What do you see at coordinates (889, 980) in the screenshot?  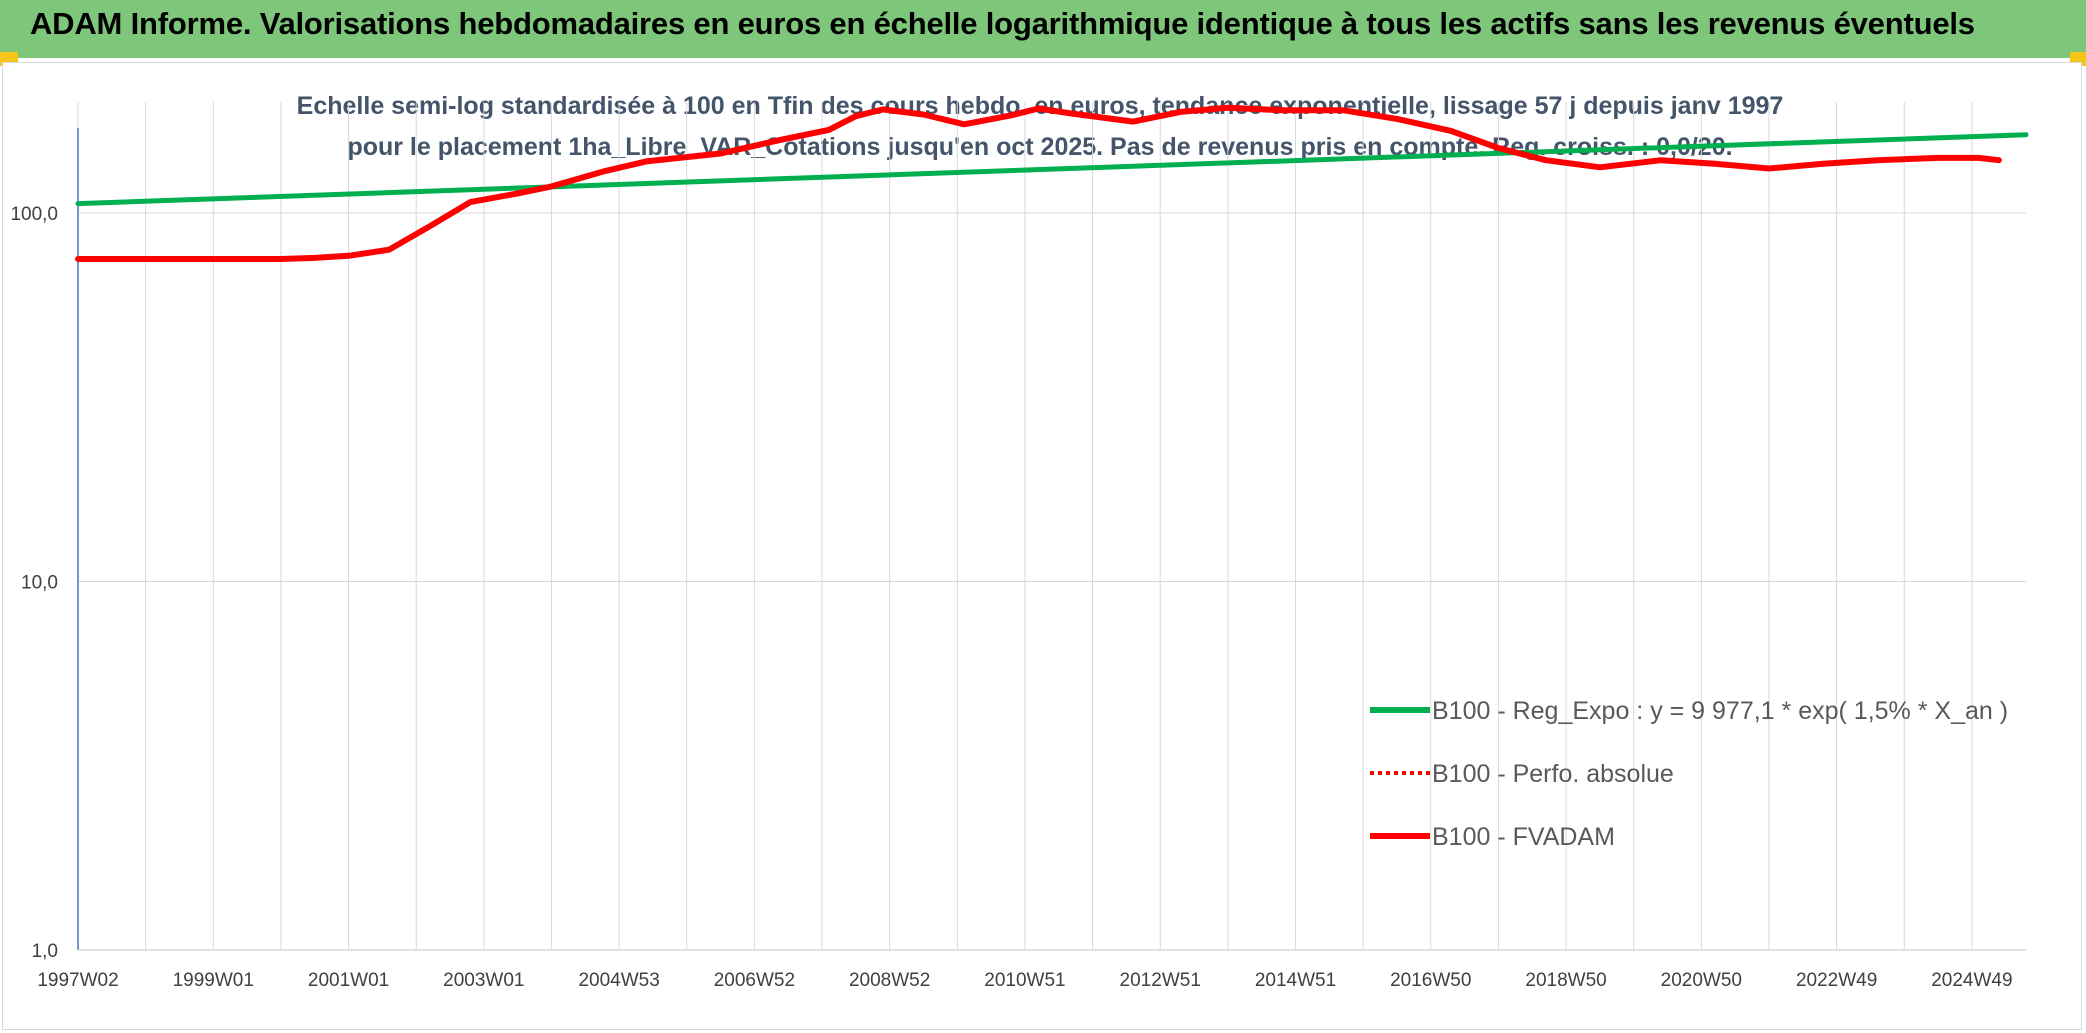 I see `x-tick-label: 2008W52` at bounding box center [889, 980].